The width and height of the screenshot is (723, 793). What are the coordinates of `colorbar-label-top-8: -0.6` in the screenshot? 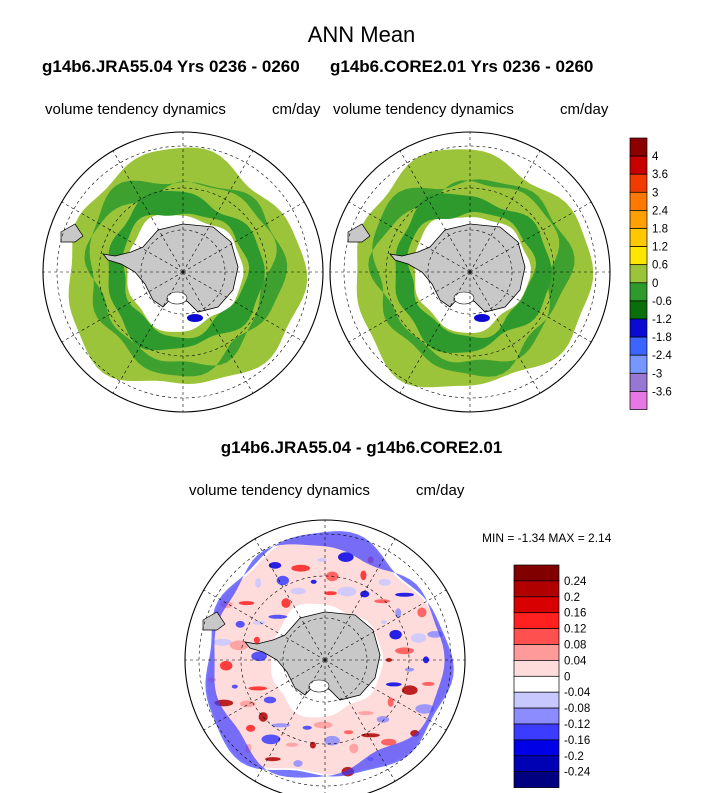 It's located at (662, 302).